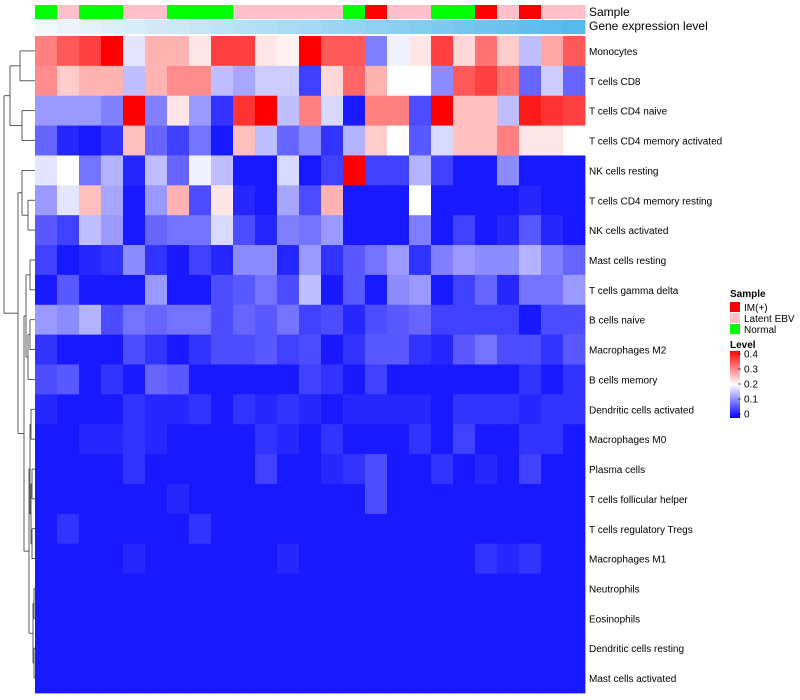  What do you see at coordinates (636, 649) in the screenshot?
I see `row-label: Dendritic cells resting` at bounding box center [636, 649].